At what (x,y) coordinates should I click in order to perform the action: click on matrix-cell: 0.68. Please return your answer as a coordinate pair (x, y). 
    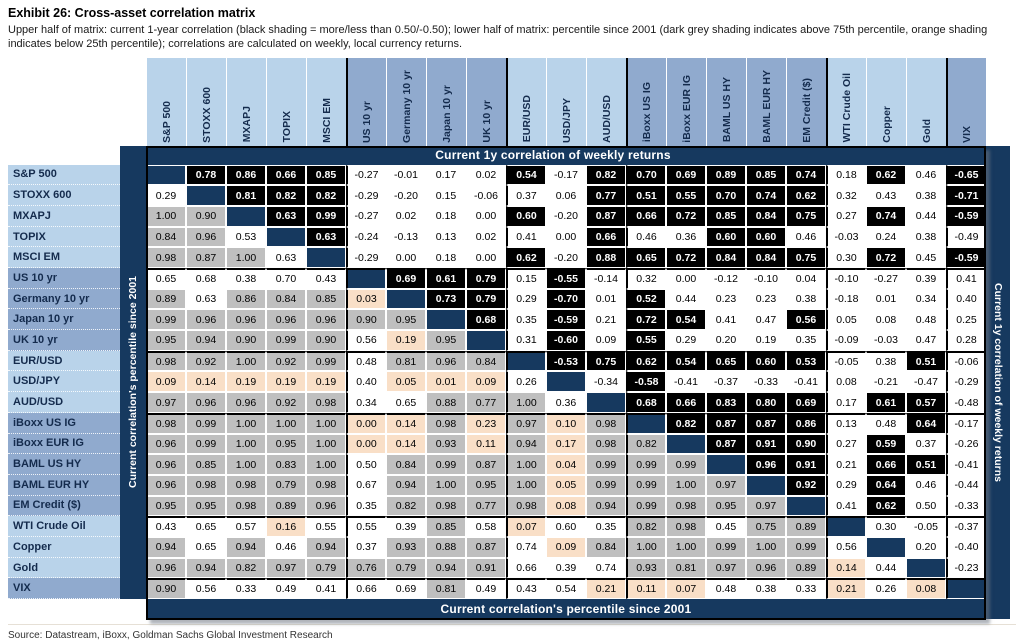
    Looking at the image, I should click on (646, 402).